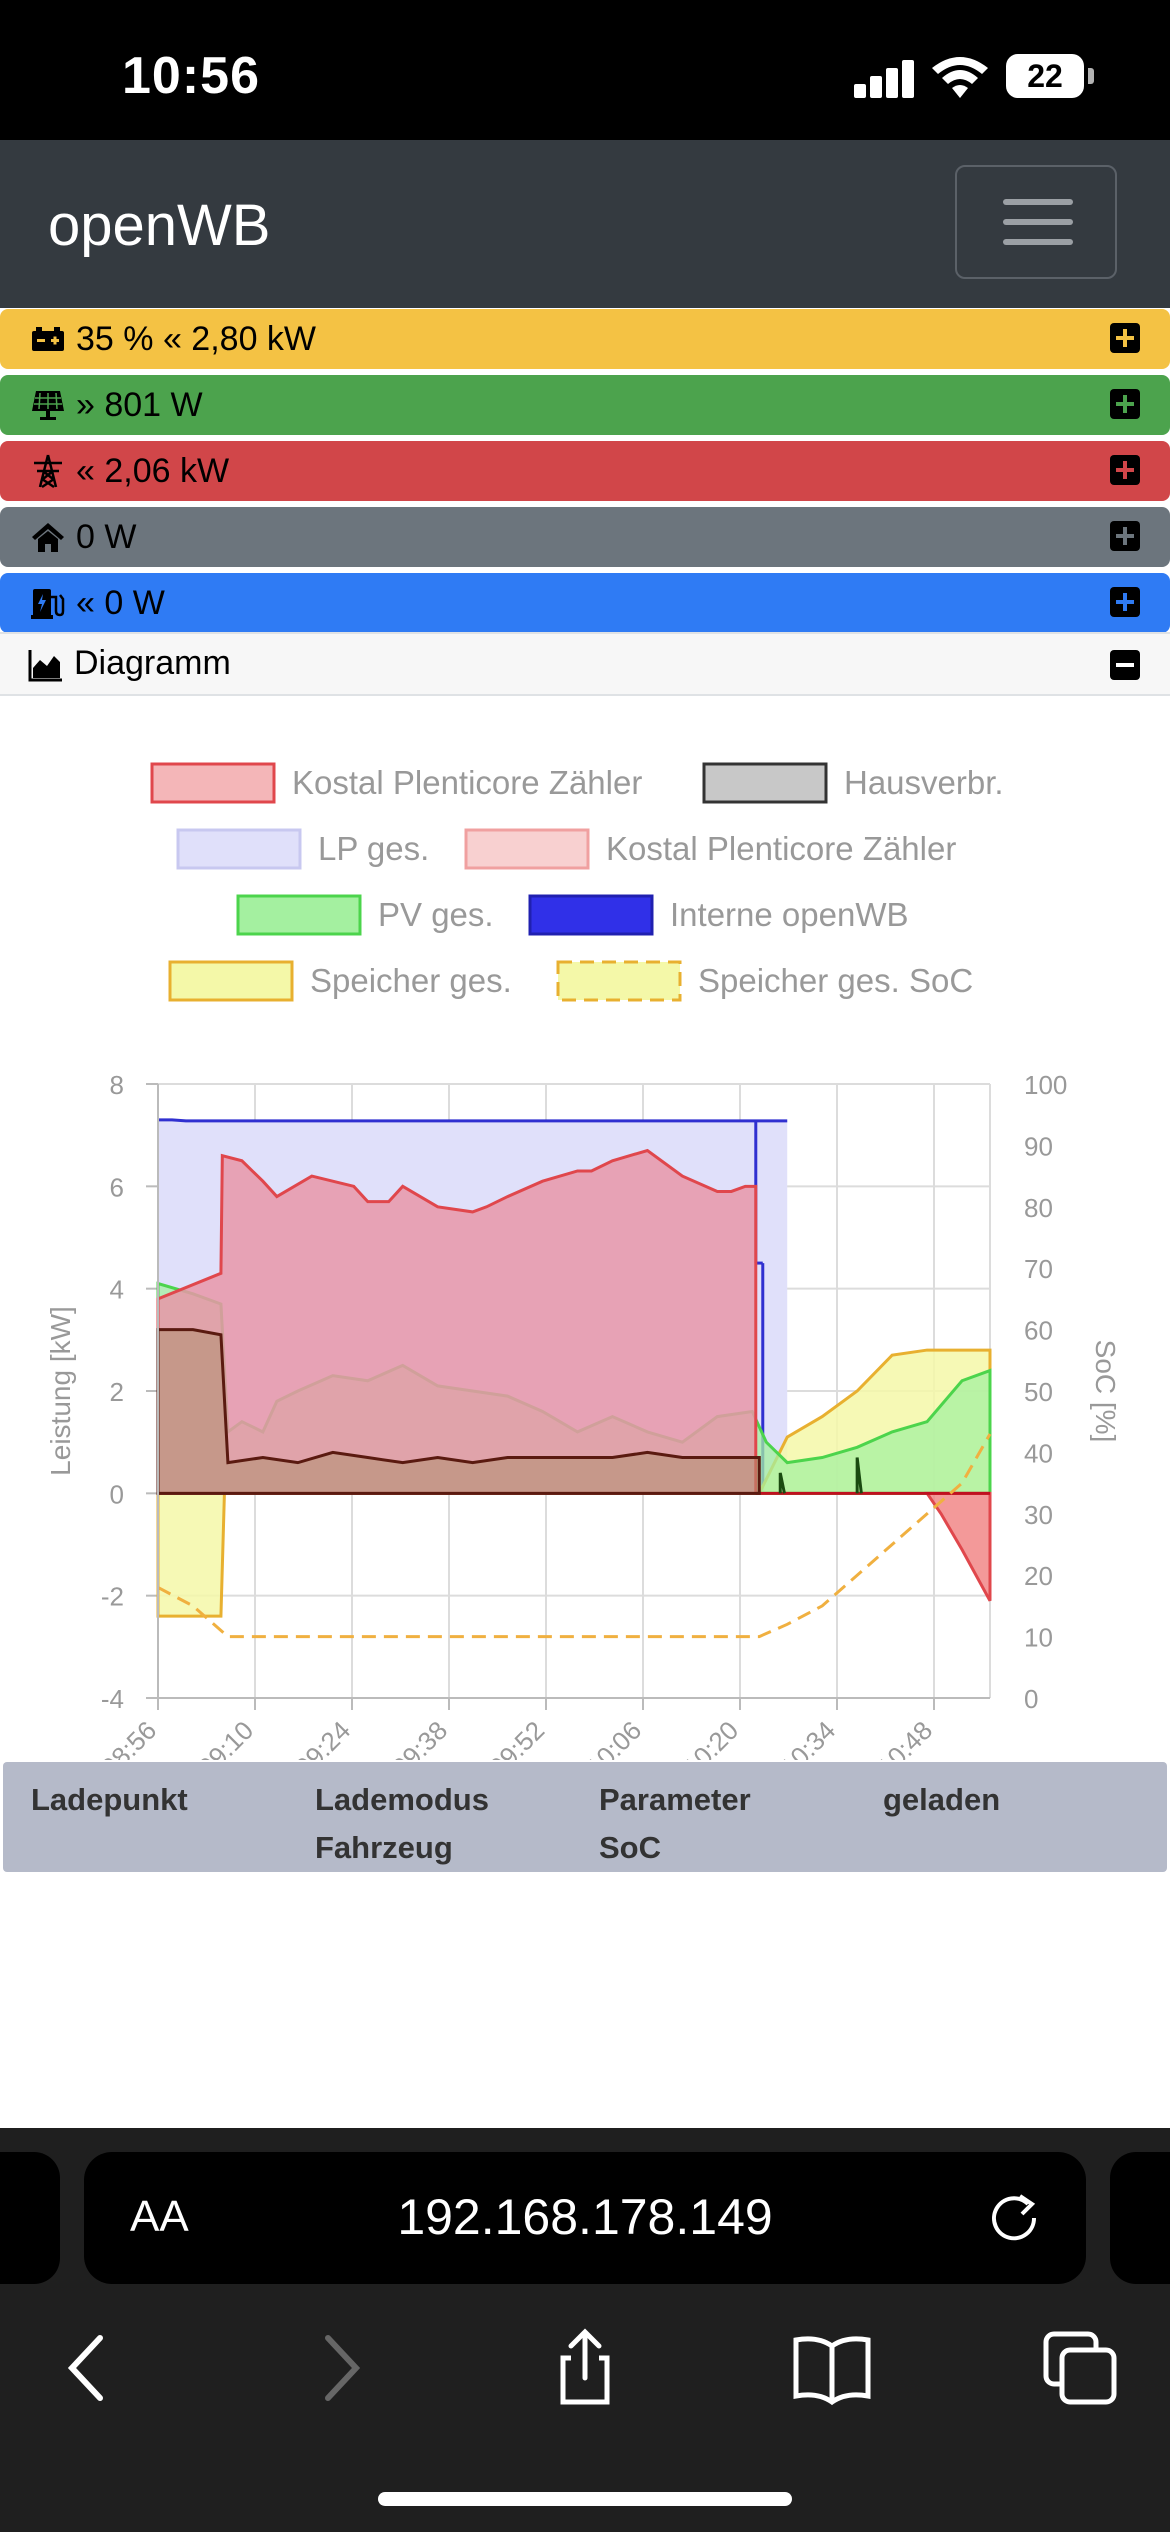 This screenshot has height=2532, width=1170. I want to click on next-tab-preview, so click(1140, 2218).